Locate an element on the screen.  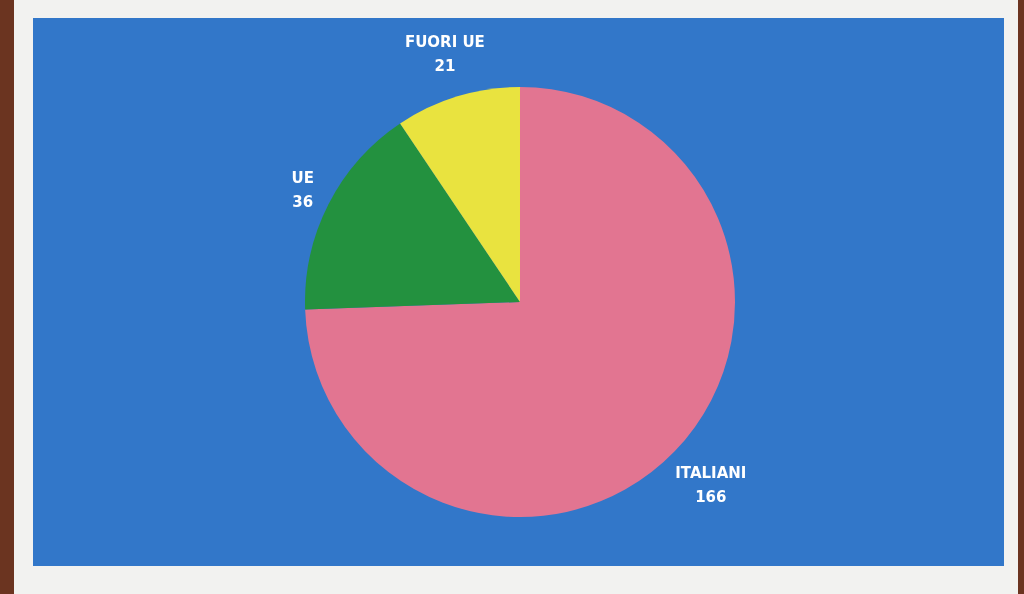
slice-label: UE is located at coordinates (302, 178).